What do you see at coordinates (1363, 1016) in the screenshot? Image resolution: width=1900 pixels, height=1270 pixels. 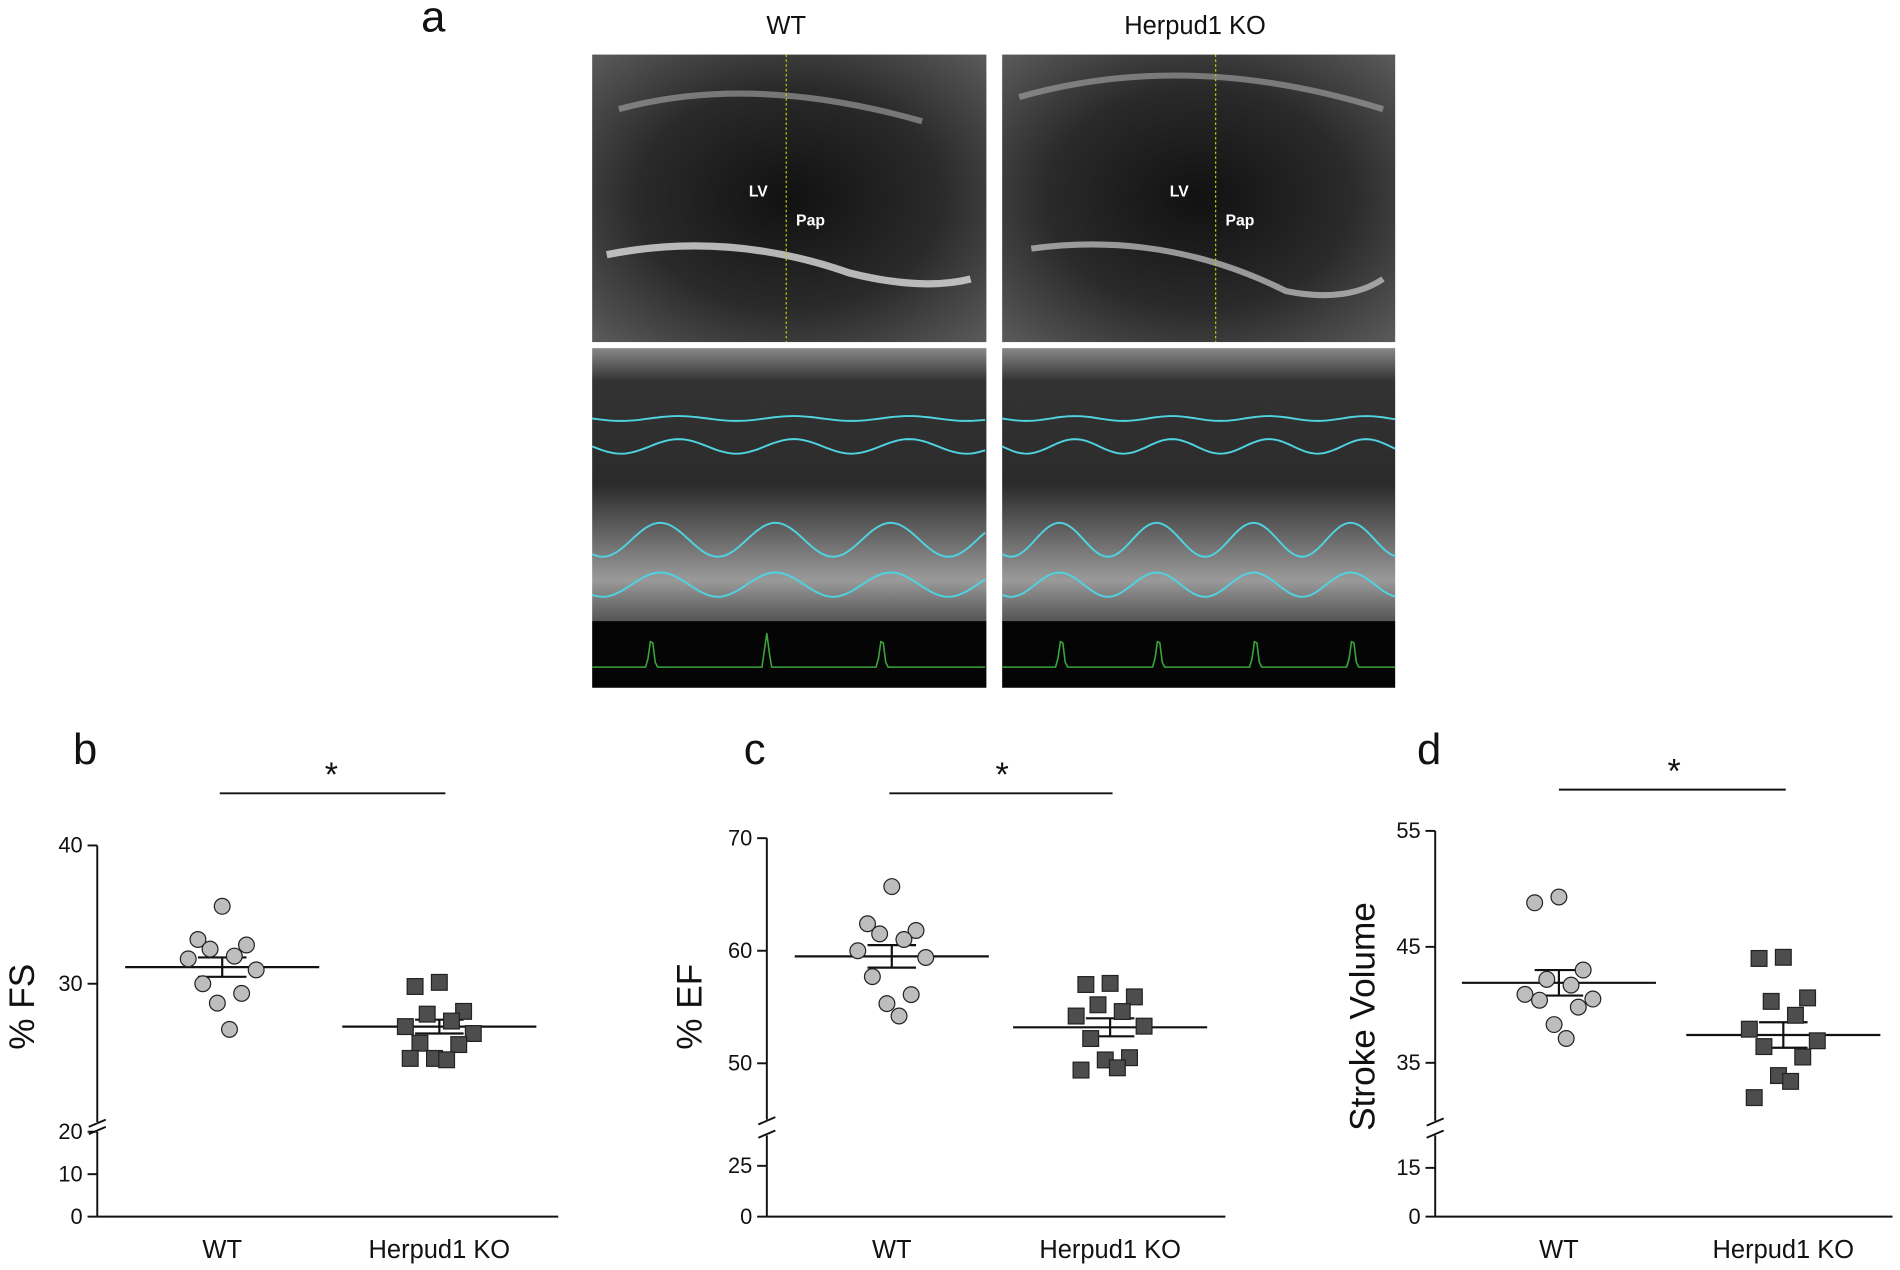 I see `y-axis-label: Stroke Volume` at bounding box center [1363, 1016].